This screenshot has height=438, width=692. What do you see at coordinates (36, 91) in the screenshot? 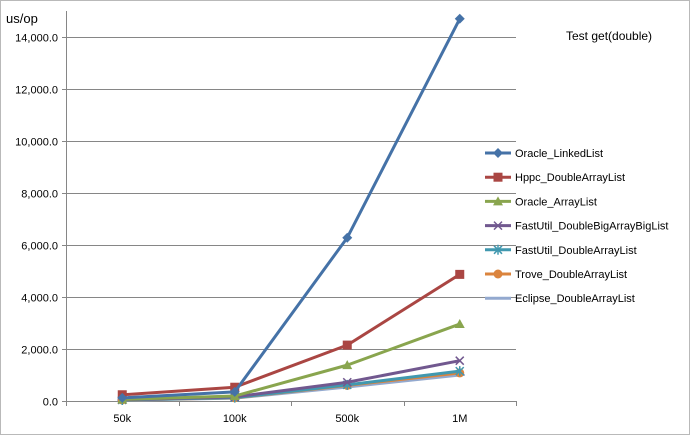
I see `y-tick-label: 12,000.0` at bounding box center [36, 91].